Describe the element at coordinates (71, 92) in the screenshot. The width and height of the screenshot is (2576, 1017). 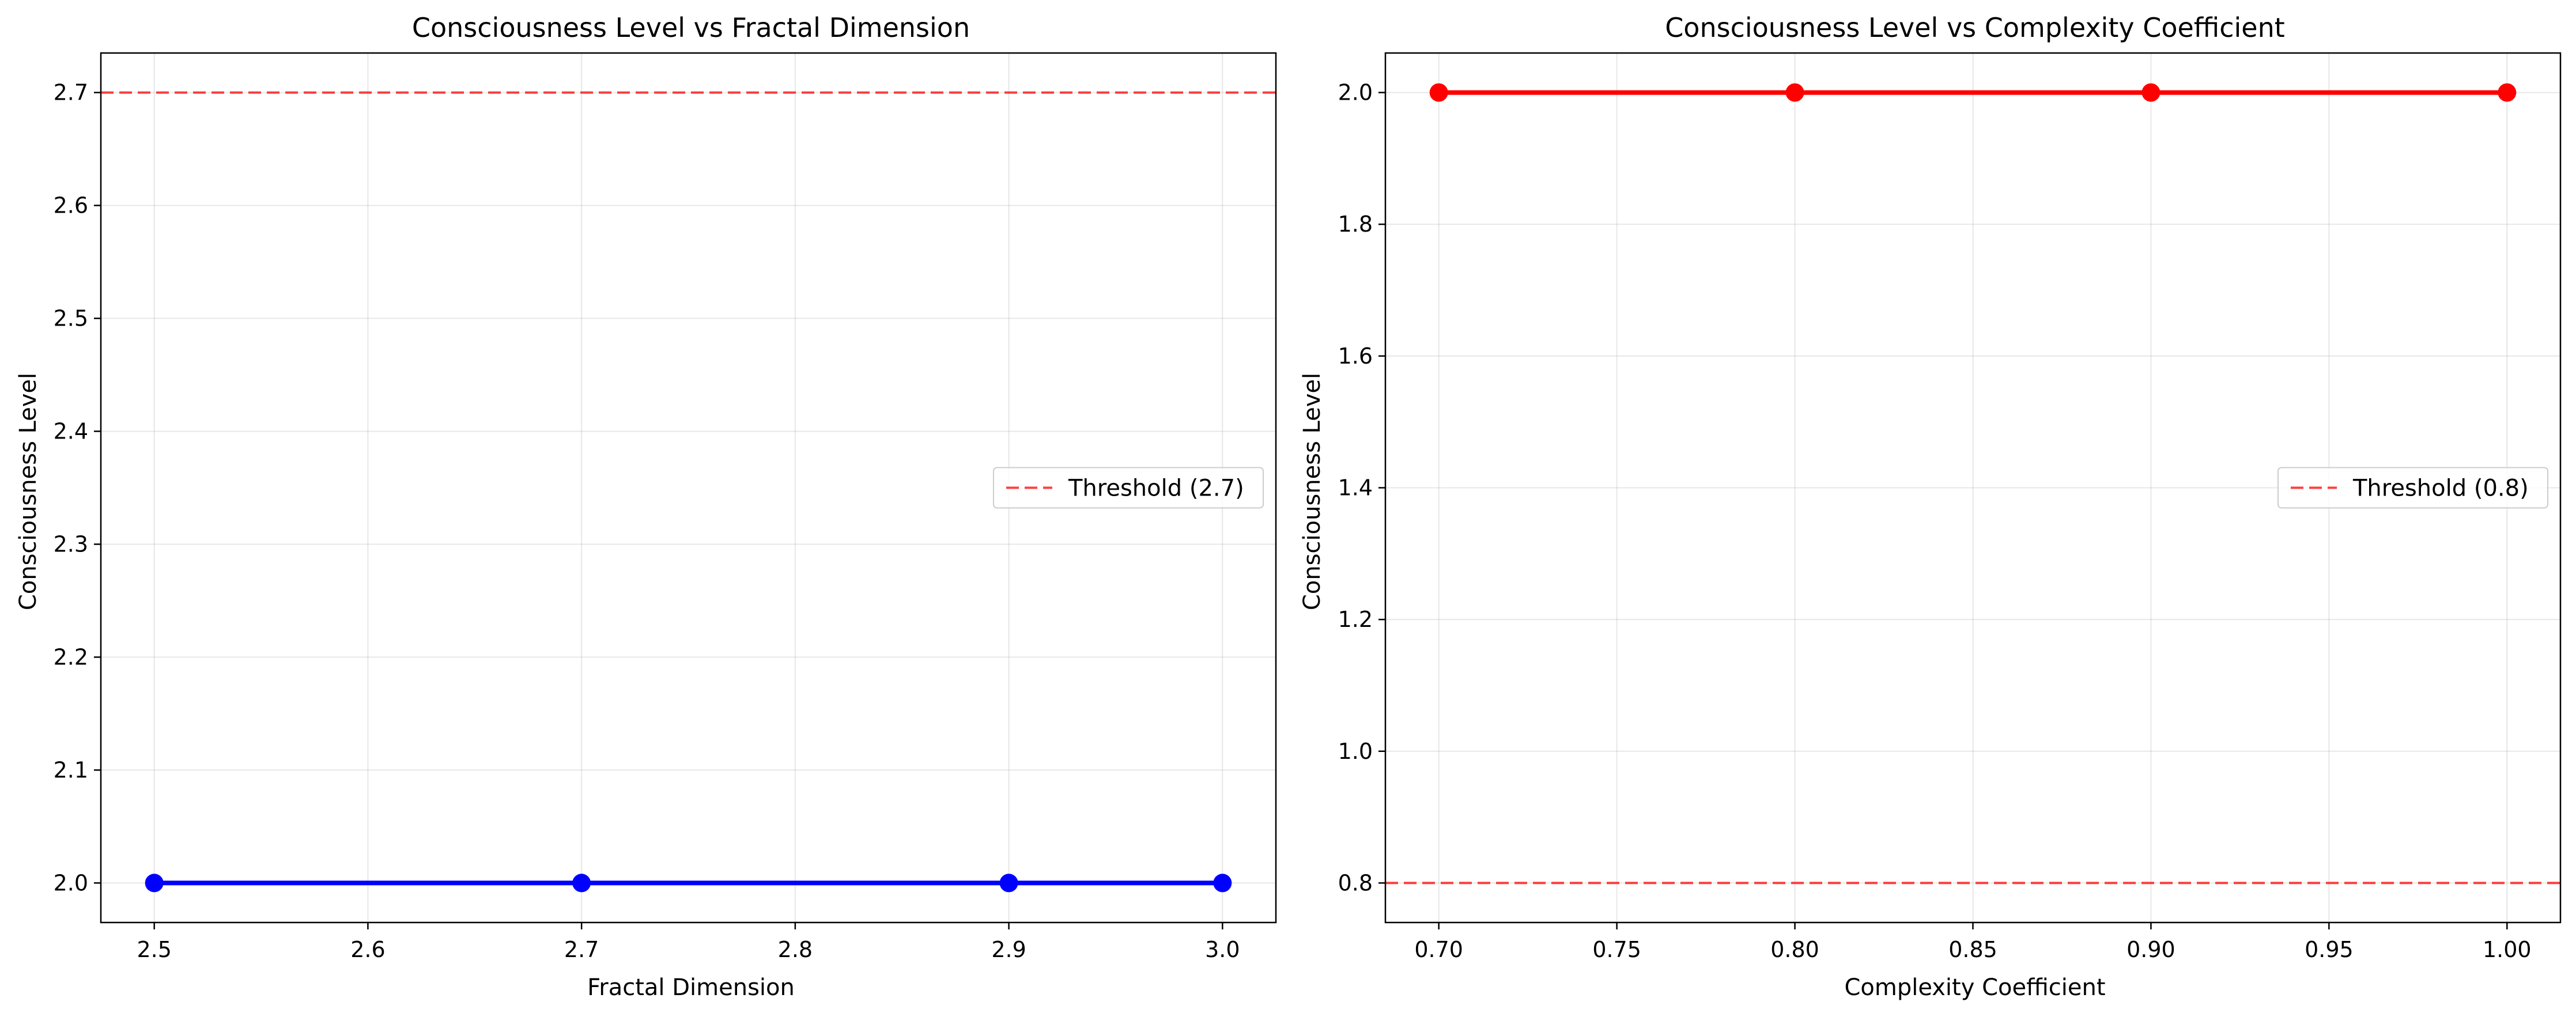
I see `y-tick-label: 2.7` at that location.